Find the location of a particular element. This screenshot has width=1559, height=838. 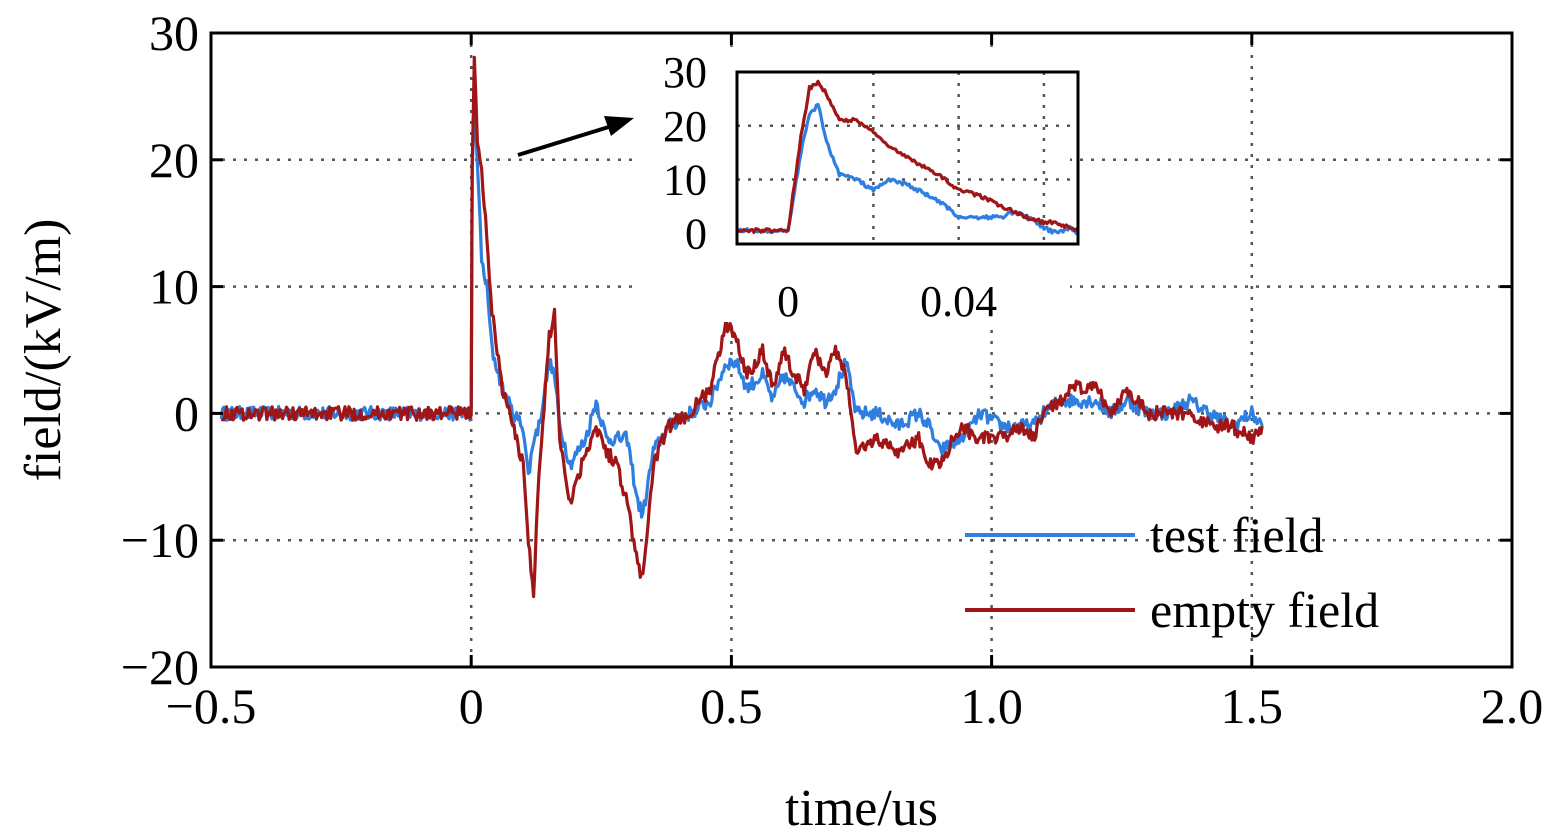

y-tick-label: 10 is located at coordinates (174, 287).